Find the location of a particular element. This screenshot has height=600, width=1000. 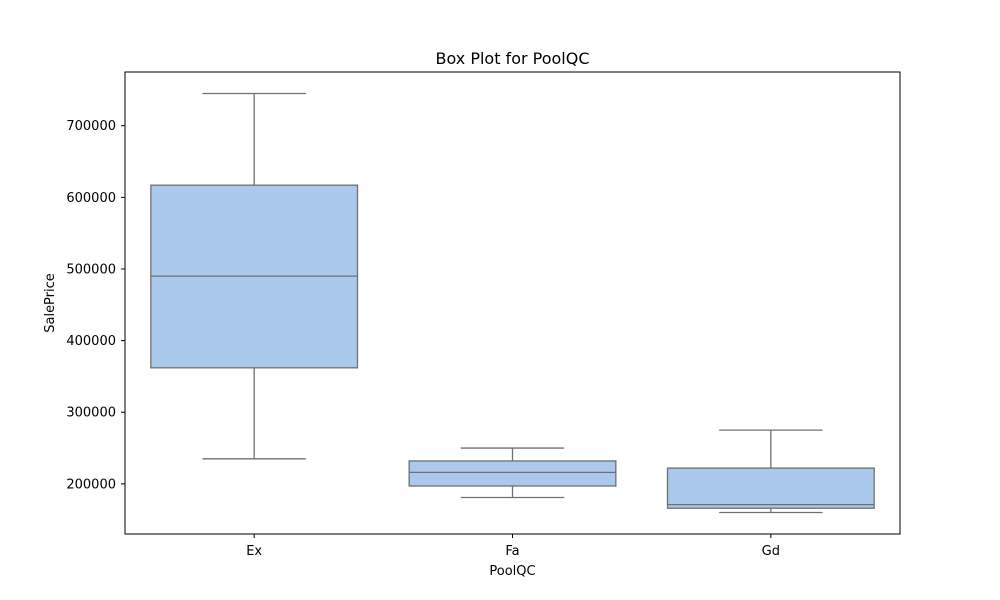

box-body-fa is located at coordinates (512, 473).